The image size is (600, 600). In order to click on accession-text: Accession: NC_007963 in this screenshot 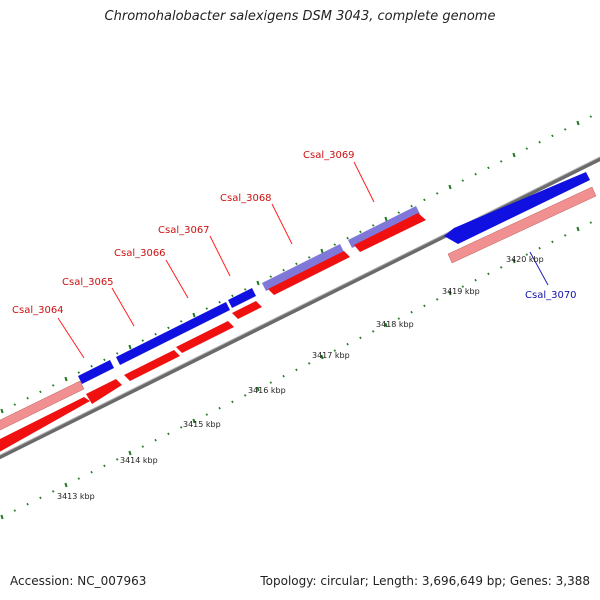, I will do `click(78, 581)`.